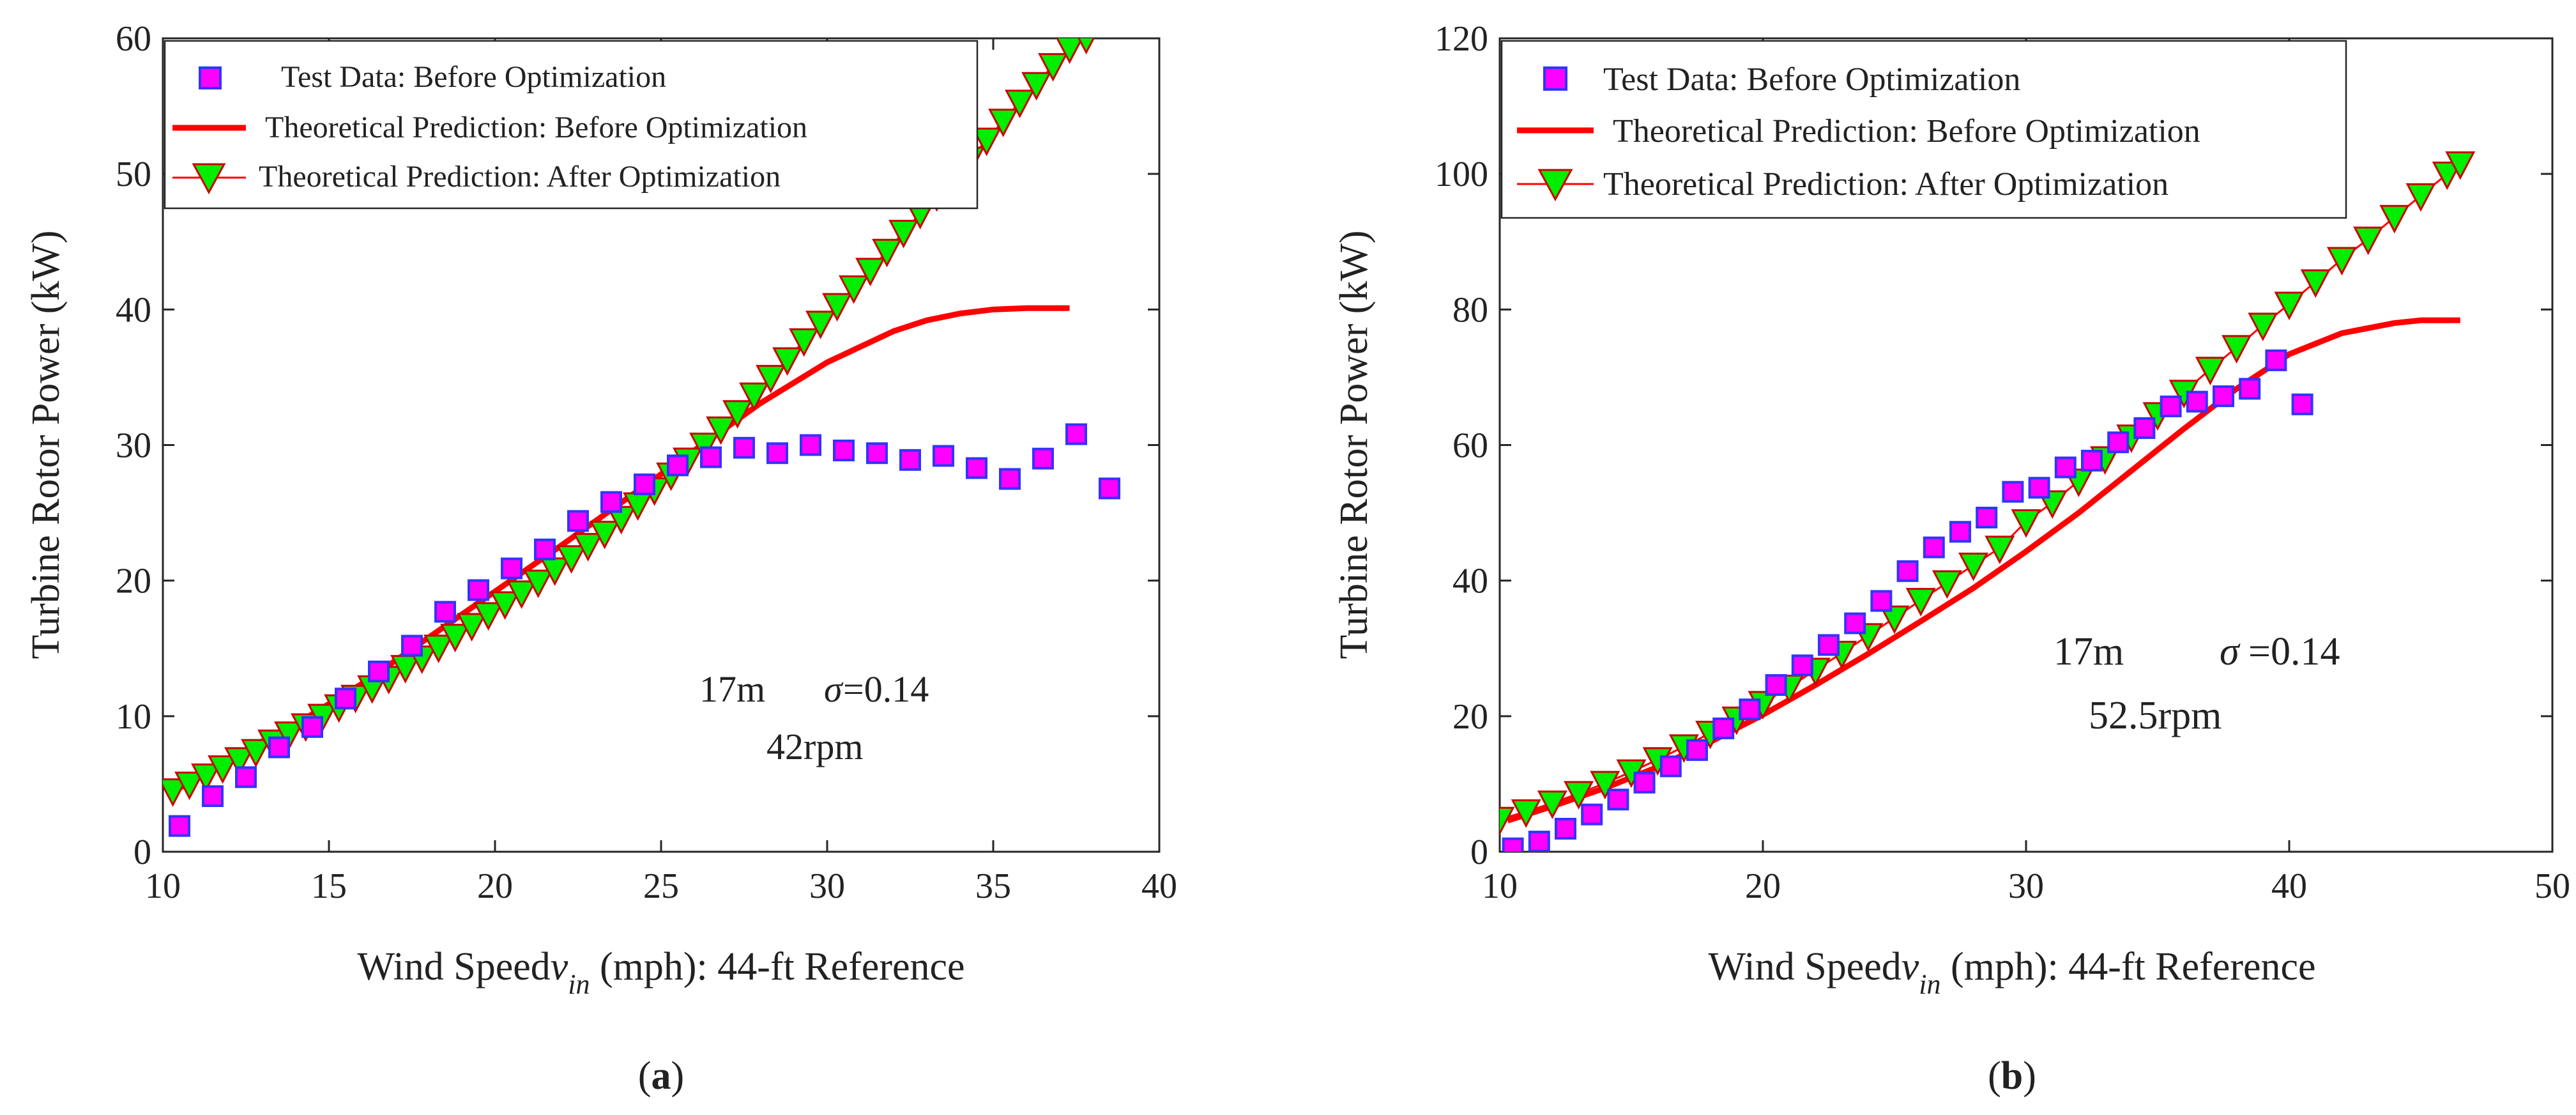 Image resolution: width=2576 pixels, height=1115 pixels. What do you see at coordinates (133, 582) in the screenshot?
I see `y-tick-label: 20` at bounding box center [133, 582].